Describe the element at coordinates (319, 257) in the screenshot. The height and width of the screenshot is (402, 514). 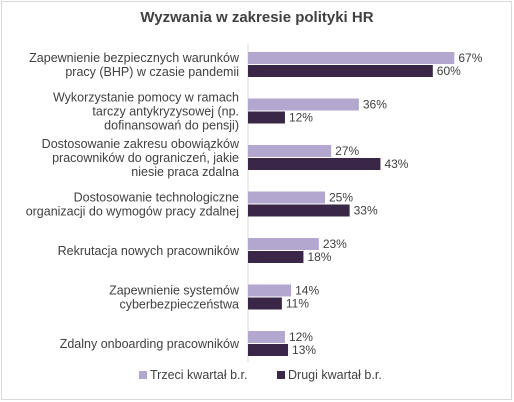
I see `data-label: 18%` at that location.